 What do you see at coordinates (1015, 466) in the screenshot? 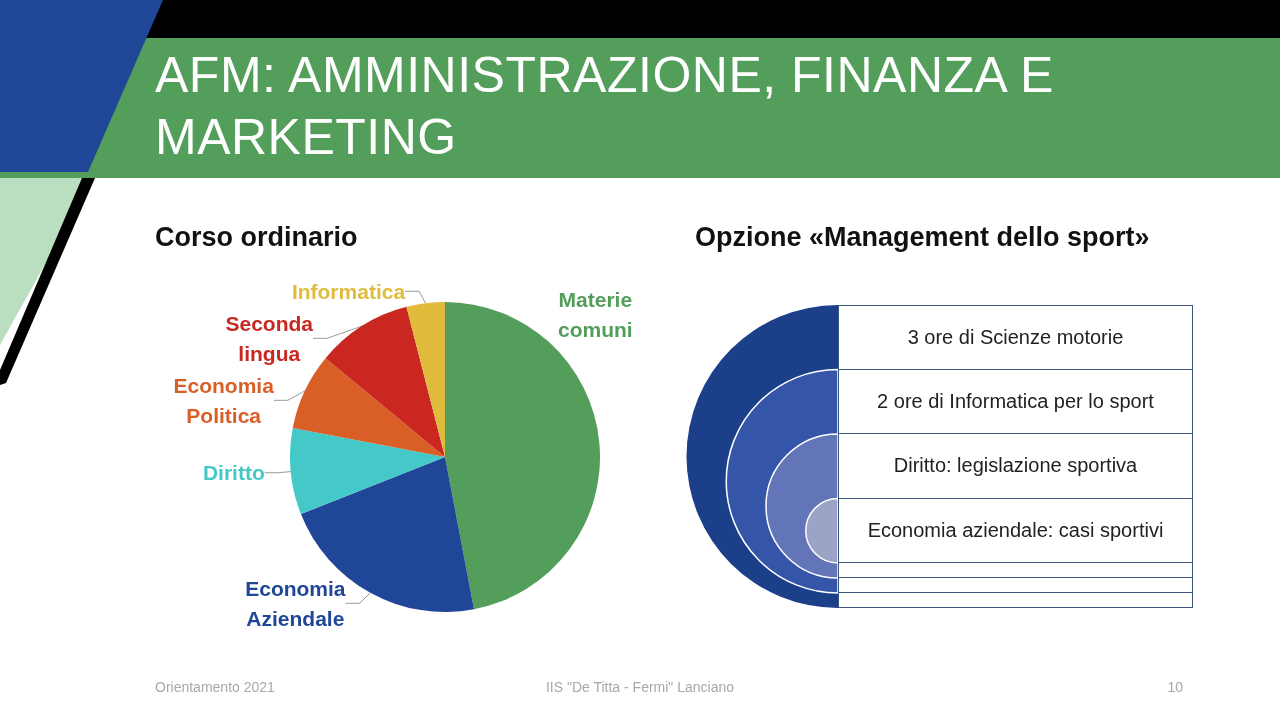
I see `text: Diritto: legislazione sportiva` at bounding box center [1015, 466].